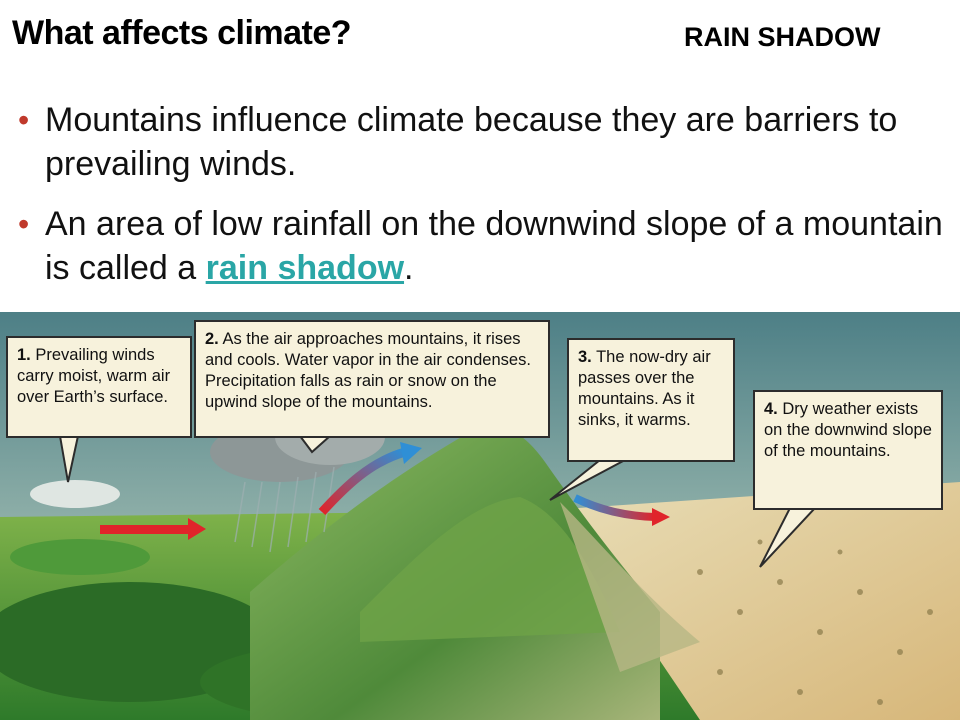  Describe the element at coordinates (782, 37) in the screenshot. I see `slide-tag: RAIN SHADOW` at that location.